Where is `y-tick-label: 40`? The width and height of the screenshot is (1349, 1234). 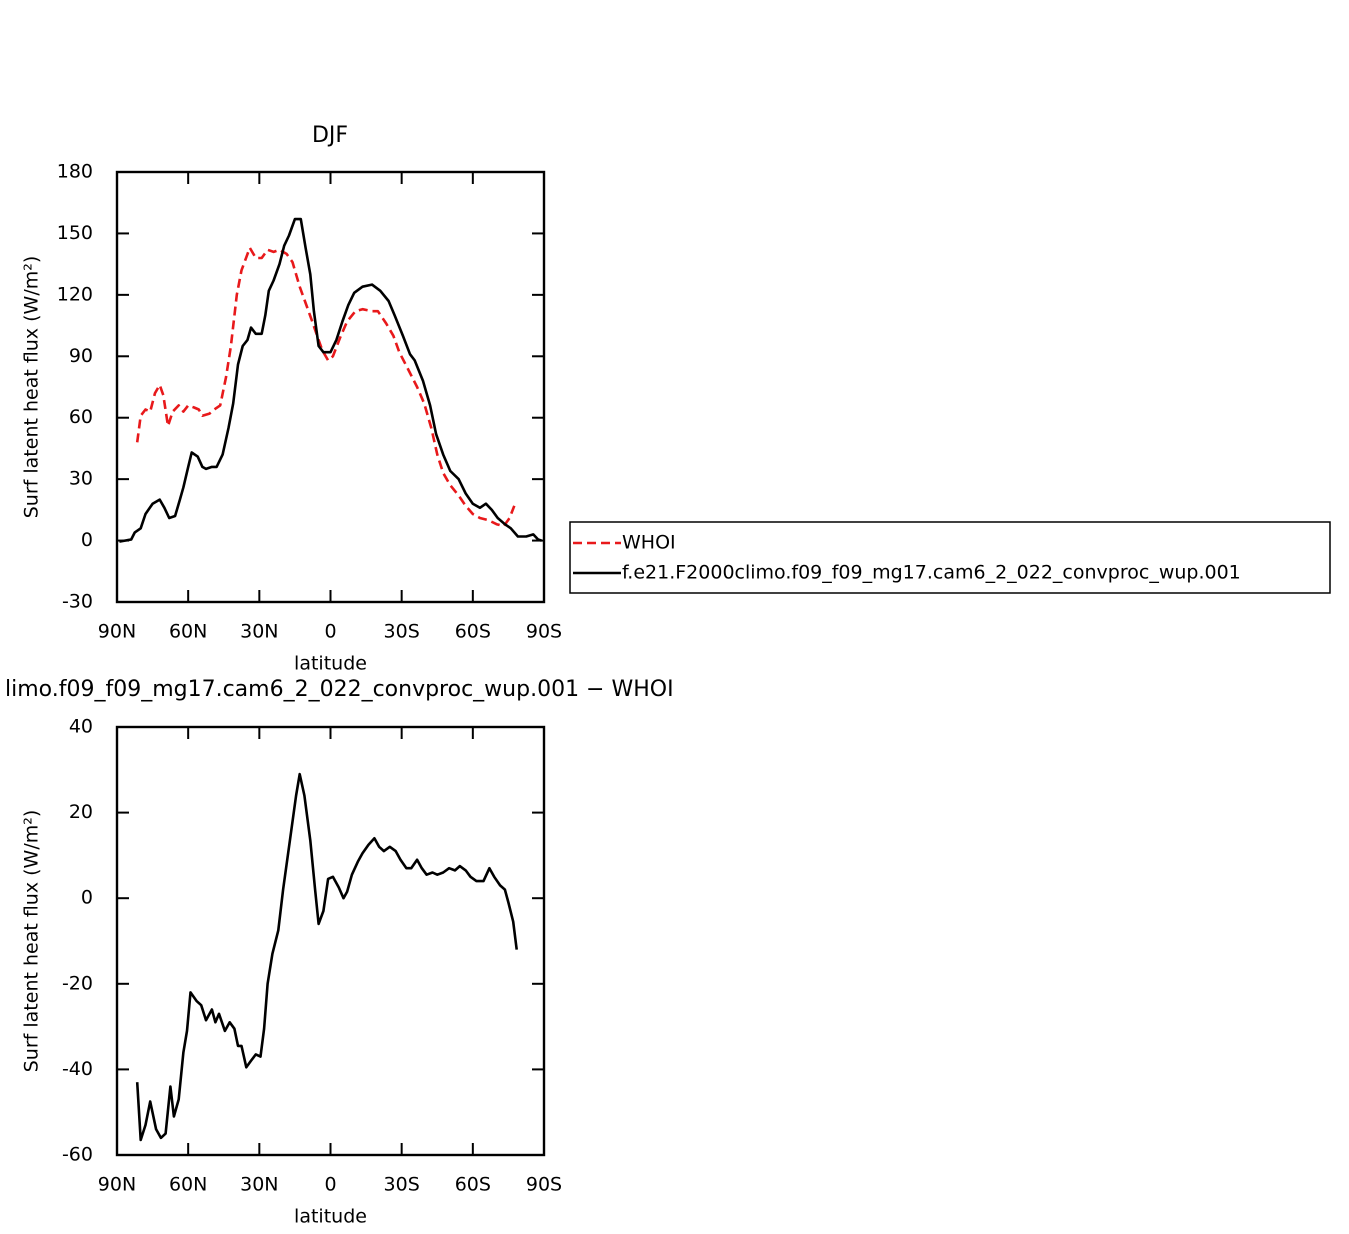 y-tick-label: 40 is located at coordinates (81, 727).